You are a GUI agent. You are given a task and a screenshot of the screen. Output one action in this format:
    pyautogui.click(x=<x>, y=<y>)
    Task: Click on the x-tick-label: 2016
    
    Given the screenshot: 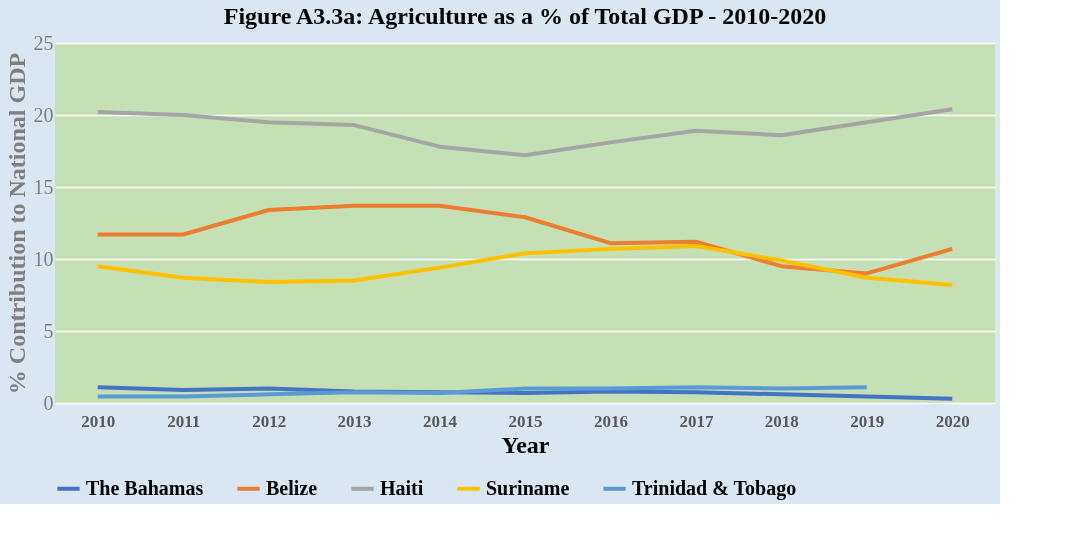 What is the action you would take?
    pyautogui.click(x=610, y=421)
    